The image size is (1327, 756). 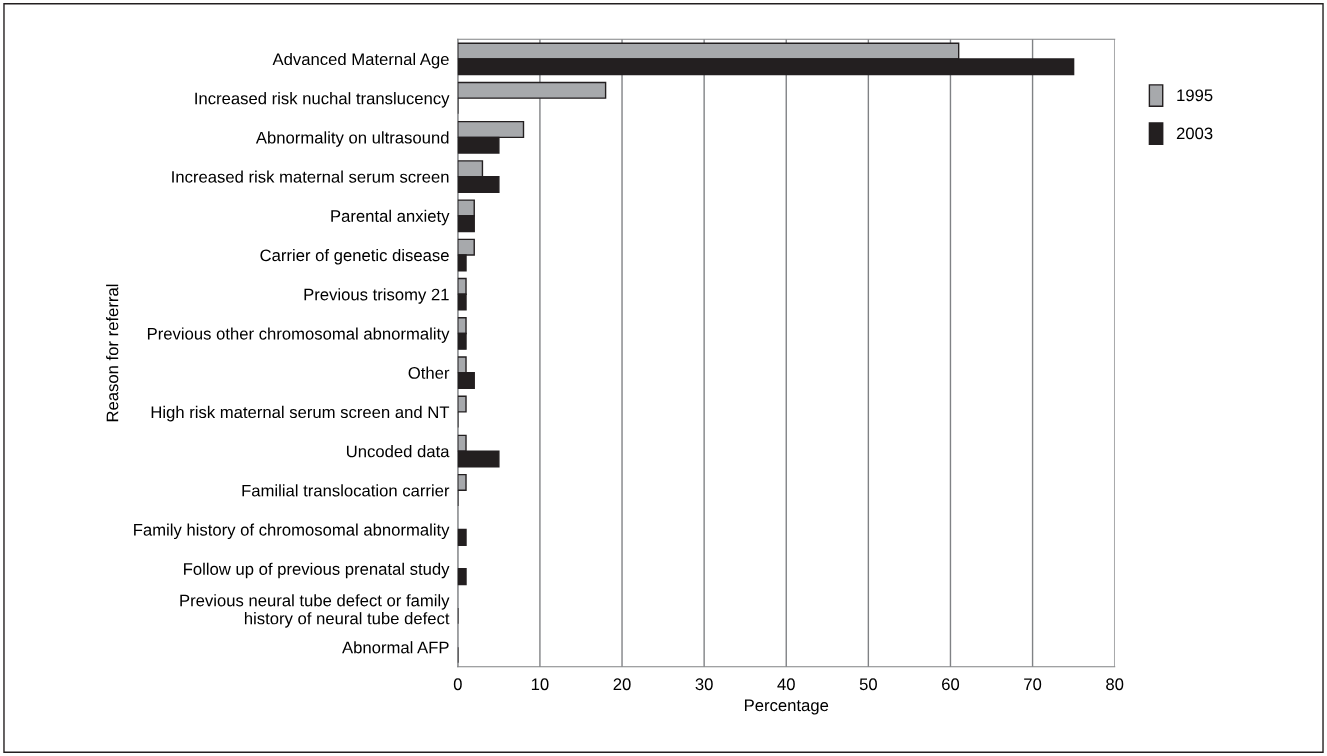 What do you see at coordinates (951, 684) in the screenshot?
I see `x-tick-label: 60` at bounding box center [951, 684].